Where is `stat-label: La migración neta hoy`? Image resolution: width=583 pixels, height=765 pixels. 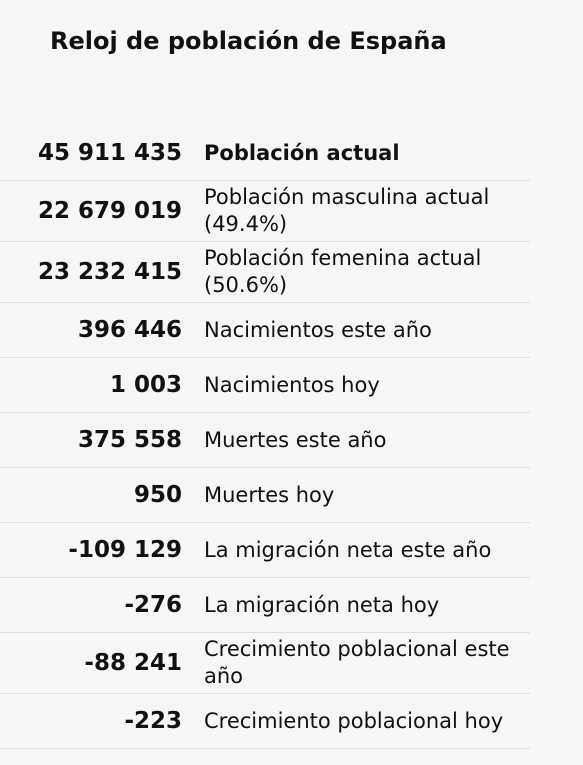
stat-label: La migración neta hoy is located at coordinates (322, 604).